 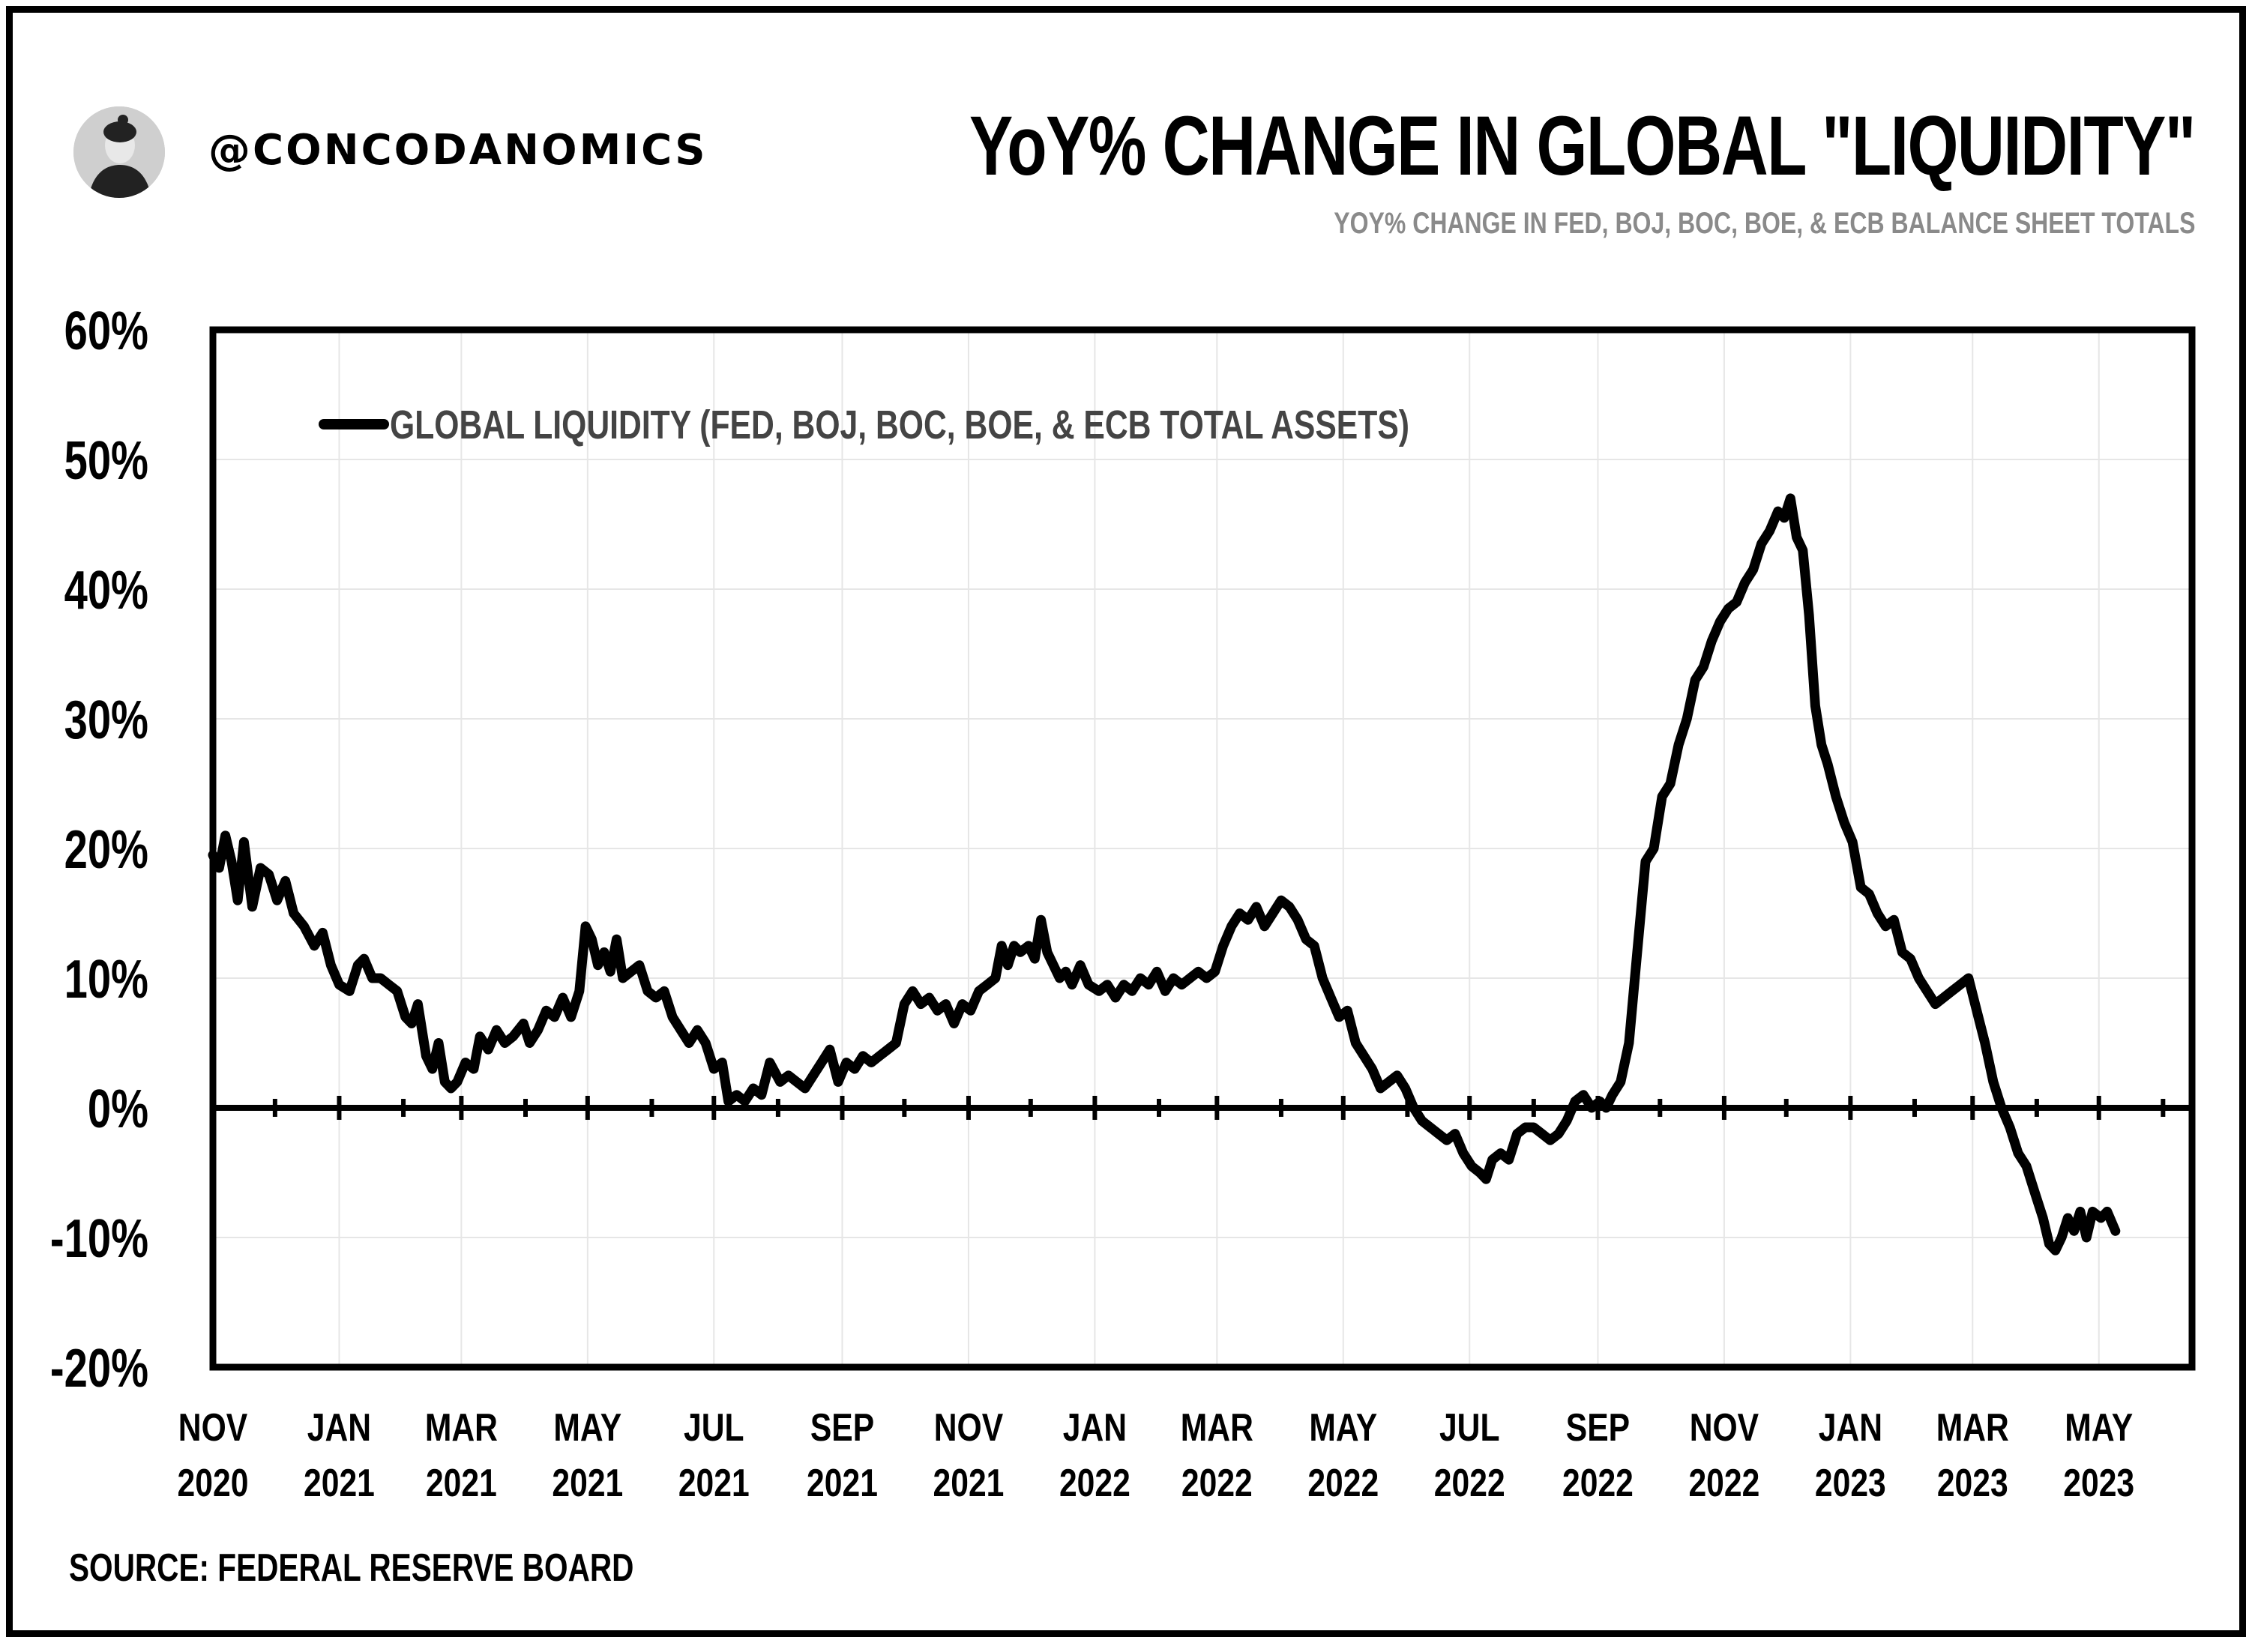 What do you see at coordinates (99, 1368) in the screenshot?
I see `y-tick-label: -20%` at bounding box center [99, 1368].